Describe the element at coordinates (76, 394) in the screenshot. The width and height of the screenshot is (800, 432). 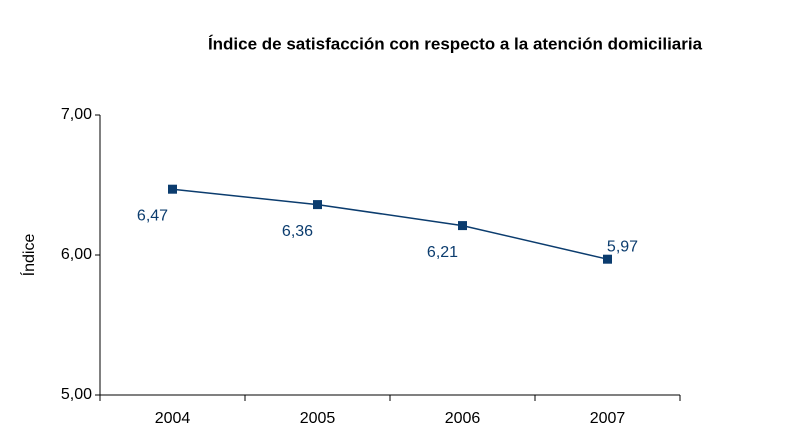
I see `y-tick-label: 5,00` at that location.